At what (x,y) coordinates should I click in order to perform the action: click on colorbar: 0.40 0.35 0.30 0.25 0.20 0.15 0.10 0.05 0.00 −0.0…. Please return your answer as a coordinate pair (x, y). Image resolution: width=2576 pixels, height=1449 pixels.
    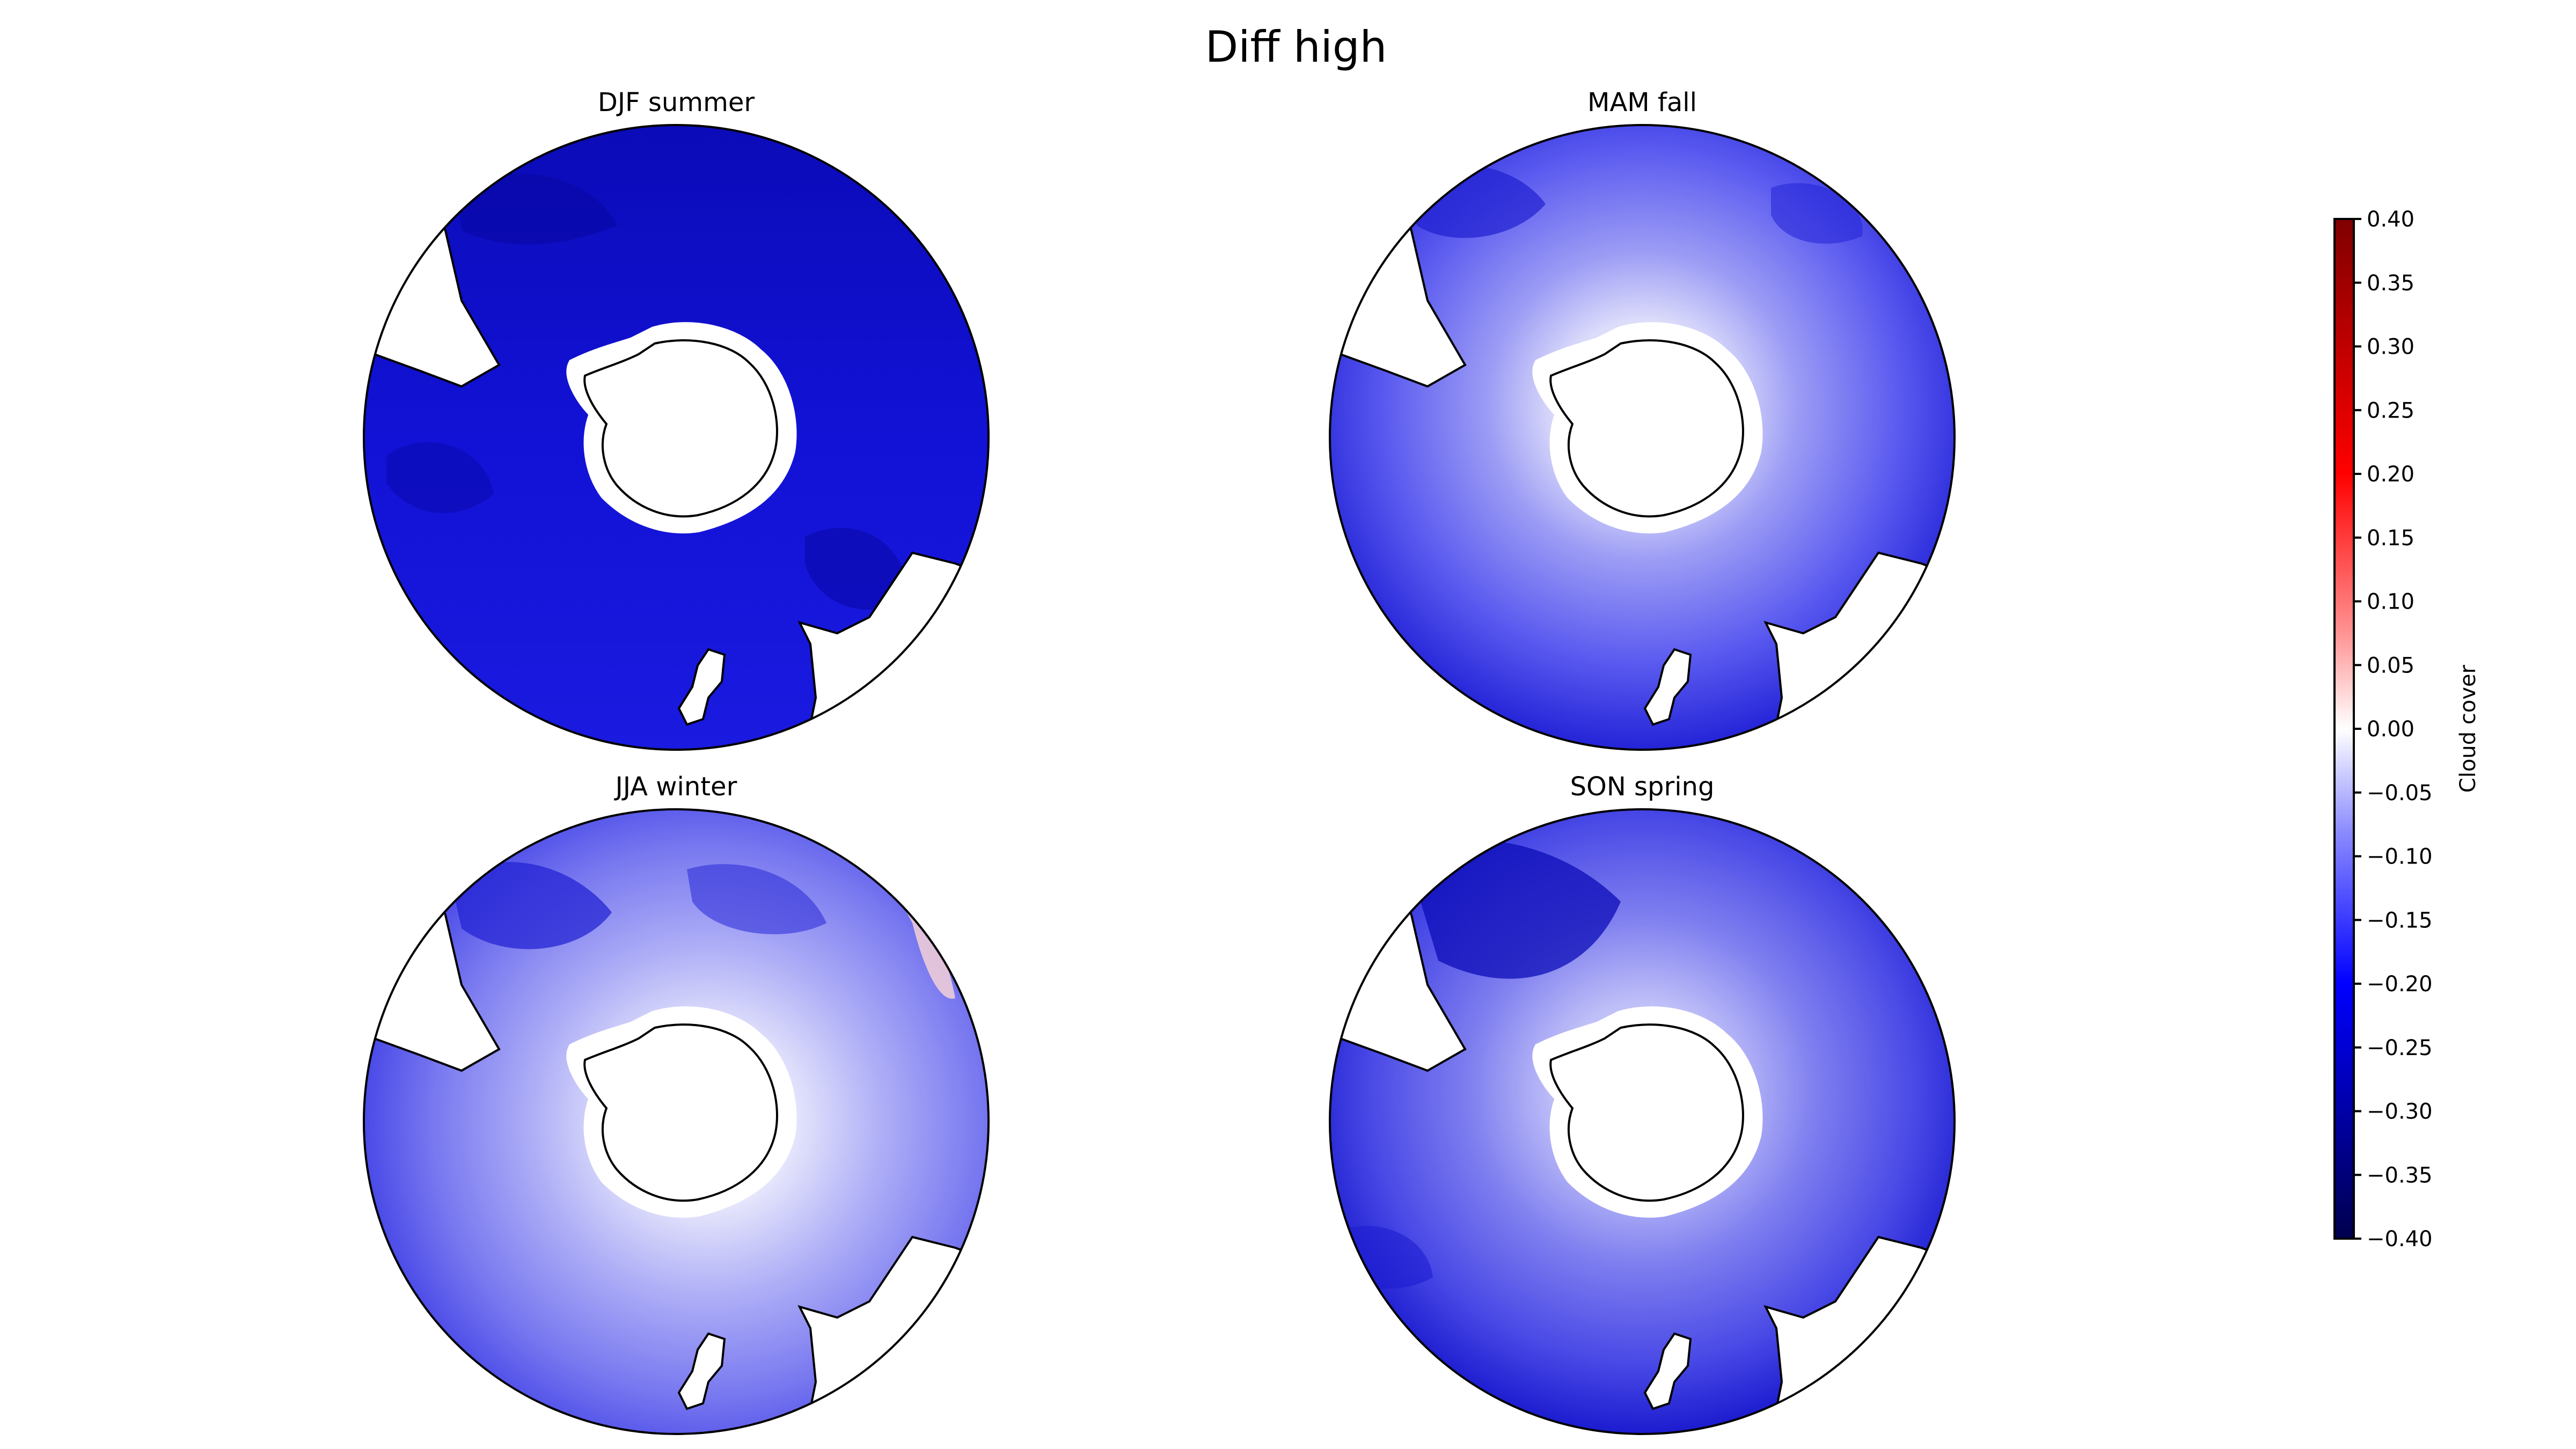
    Looking at the image, I should click on (2406, 729).